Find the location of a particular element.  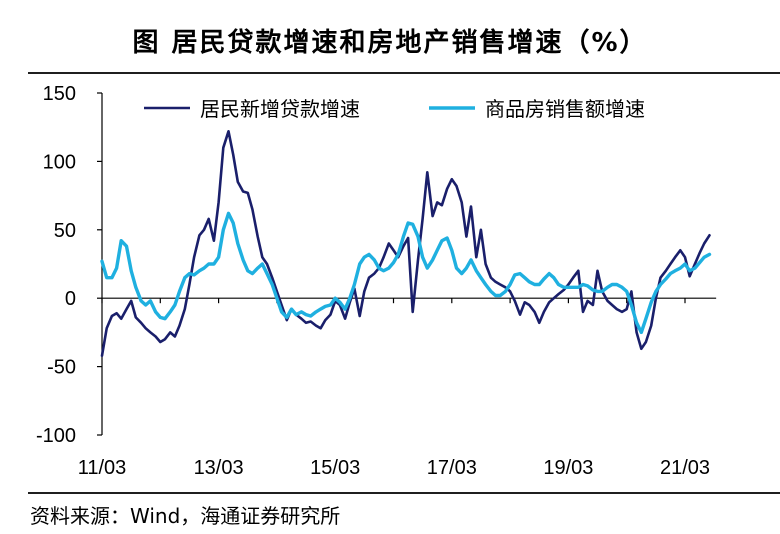

y-tick-label: 150 is located at coordinates (59, 94).